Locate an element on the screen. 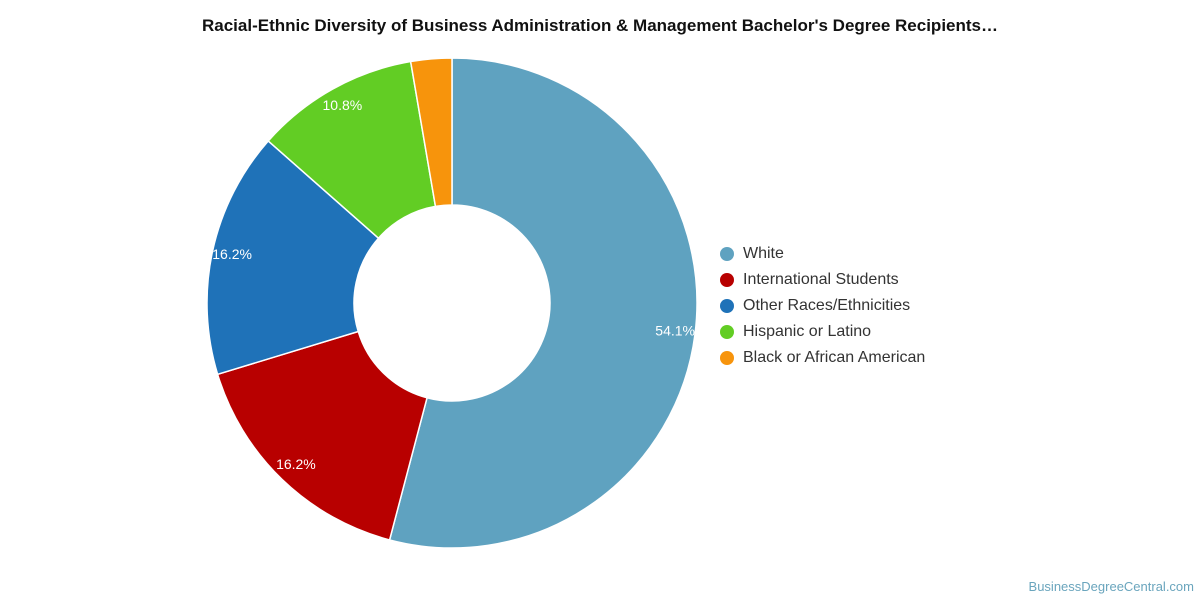  legend-item: Other Races/Ethnicities is located at coordinates (822, 306).